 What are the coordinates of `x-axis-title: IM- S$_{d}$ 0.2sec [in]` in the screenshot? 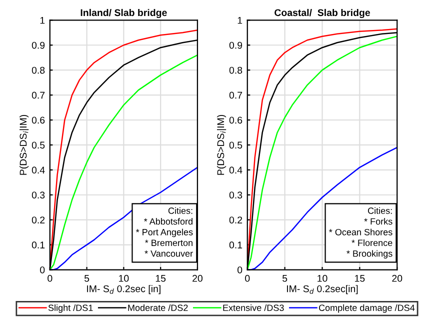 It's located at (123, 289).